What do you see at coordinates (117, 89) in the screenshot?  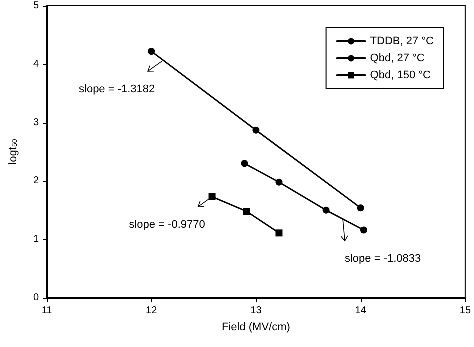 I see `annotation: slope = -1.3182` at bounding box center [117, 89].